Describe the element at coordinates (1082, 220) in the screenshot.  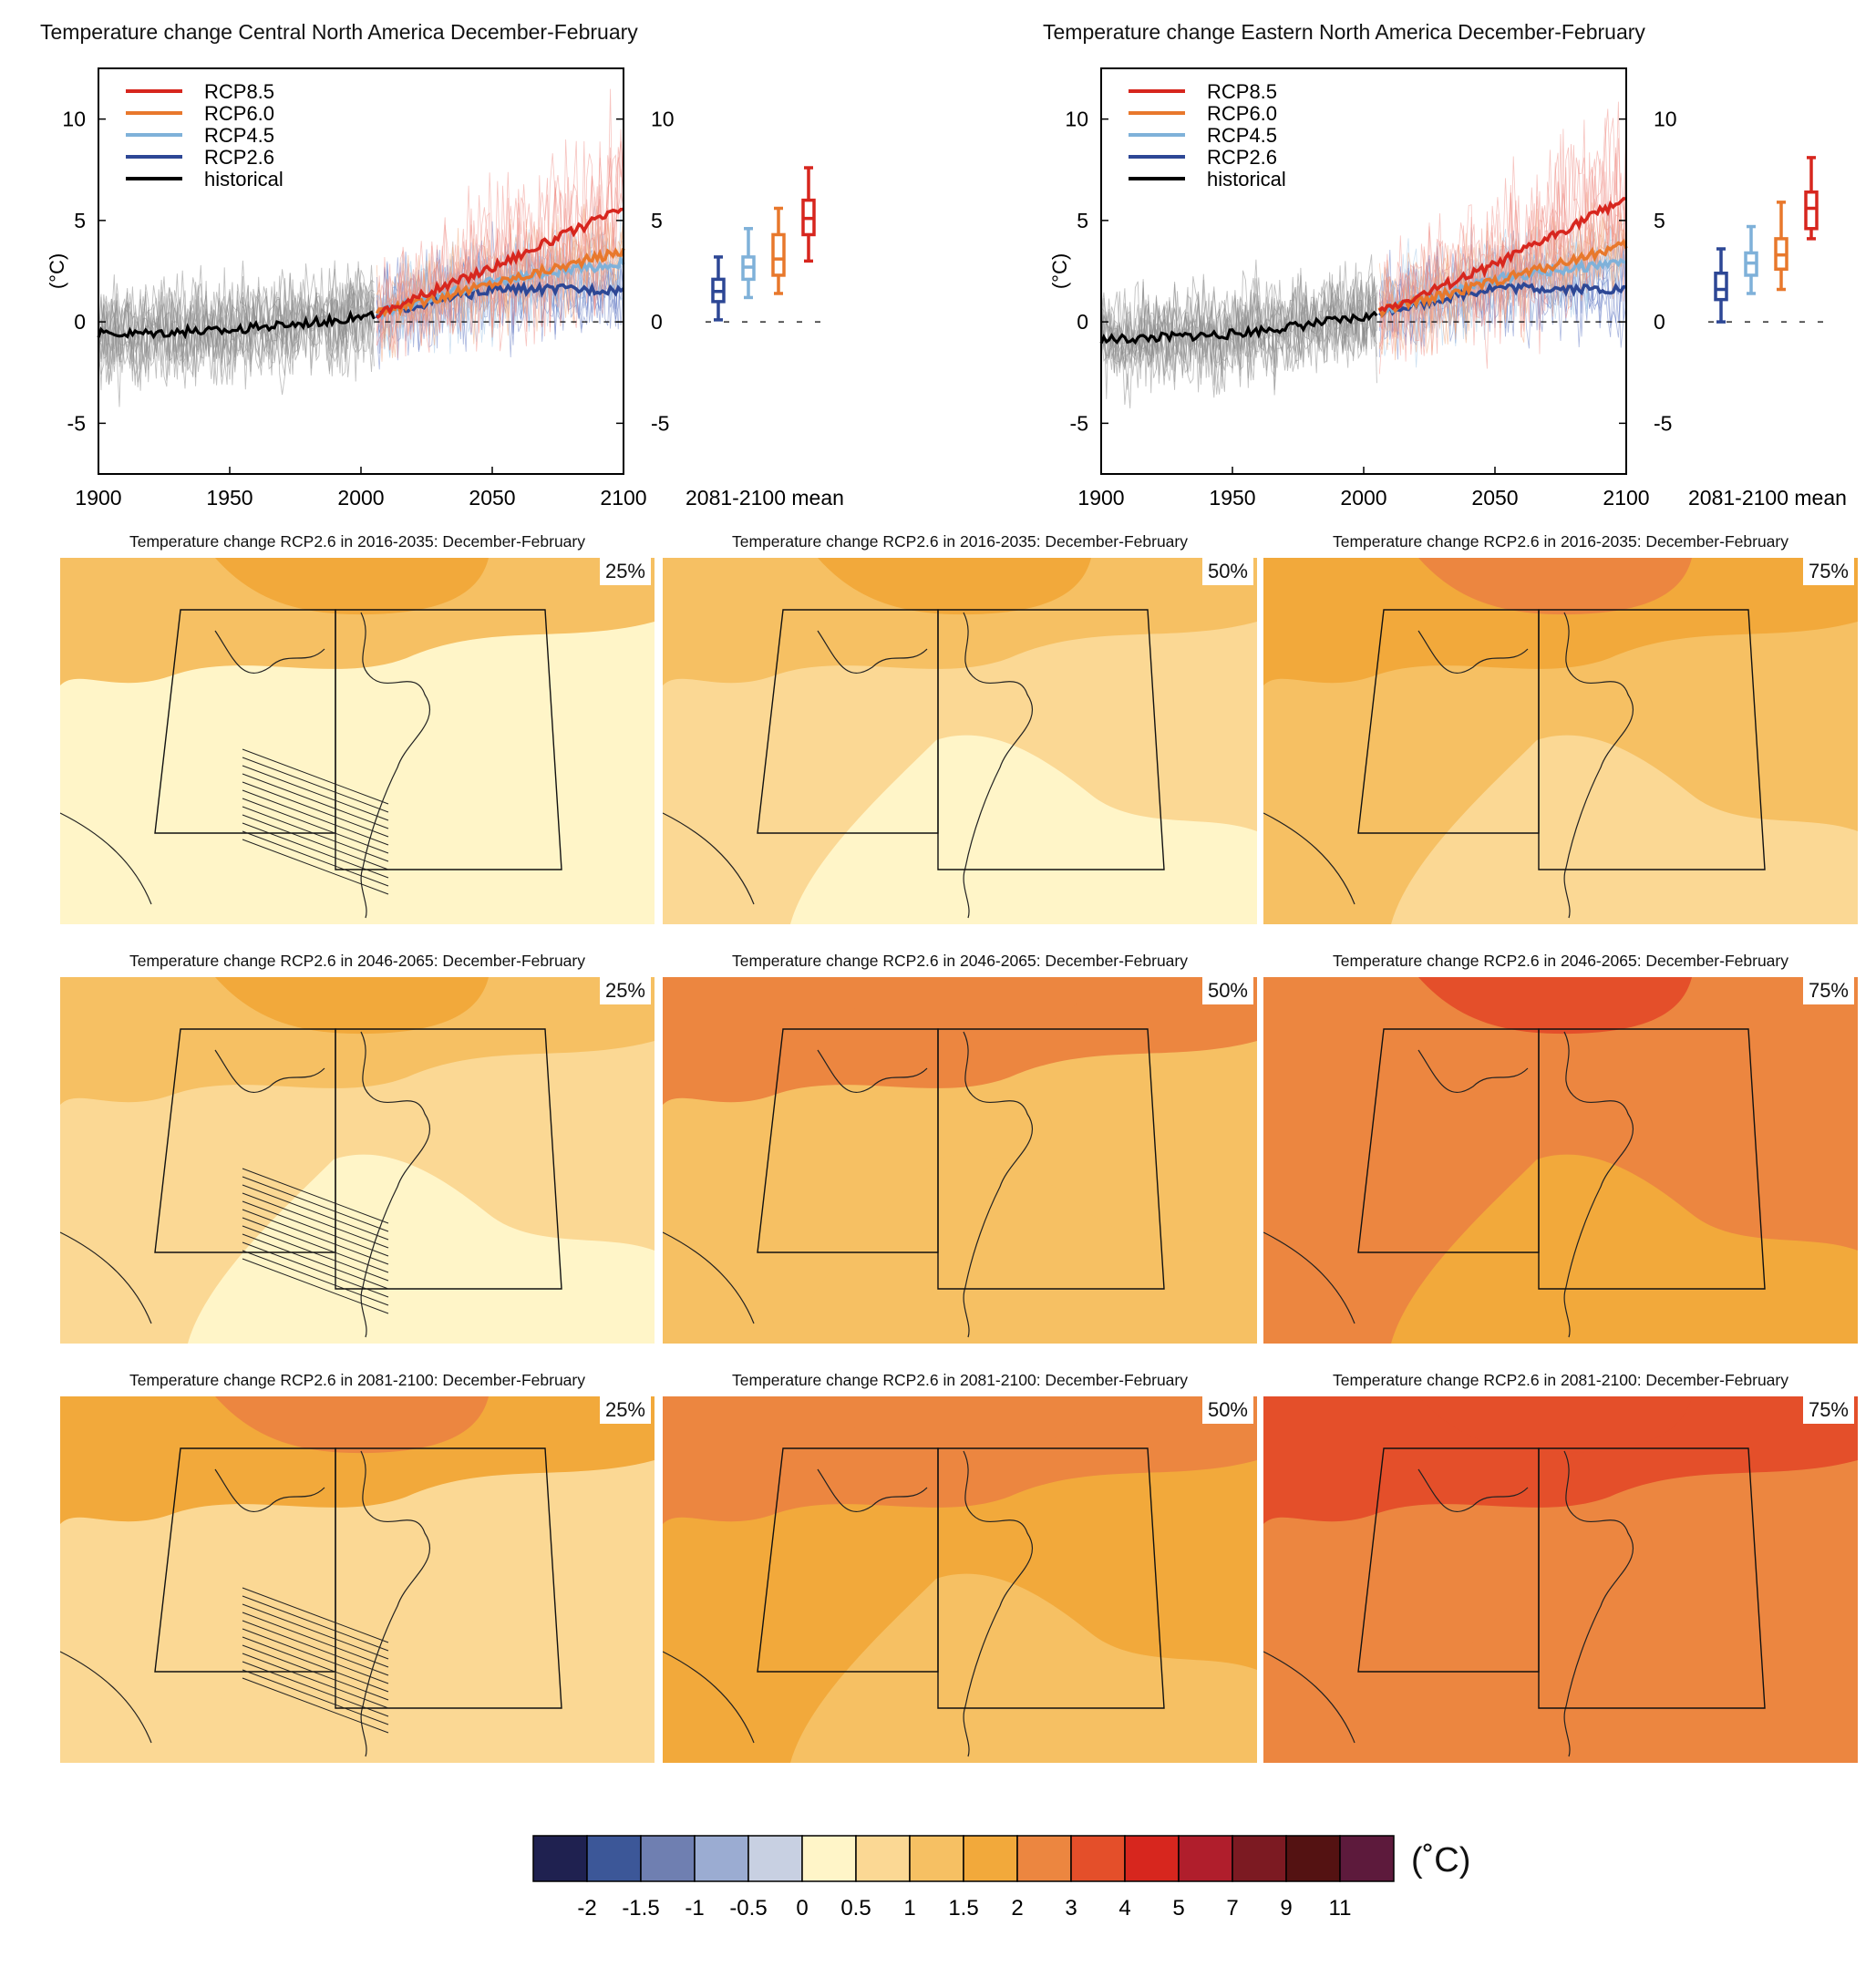
I see `y-tick-label: 5` at that location.